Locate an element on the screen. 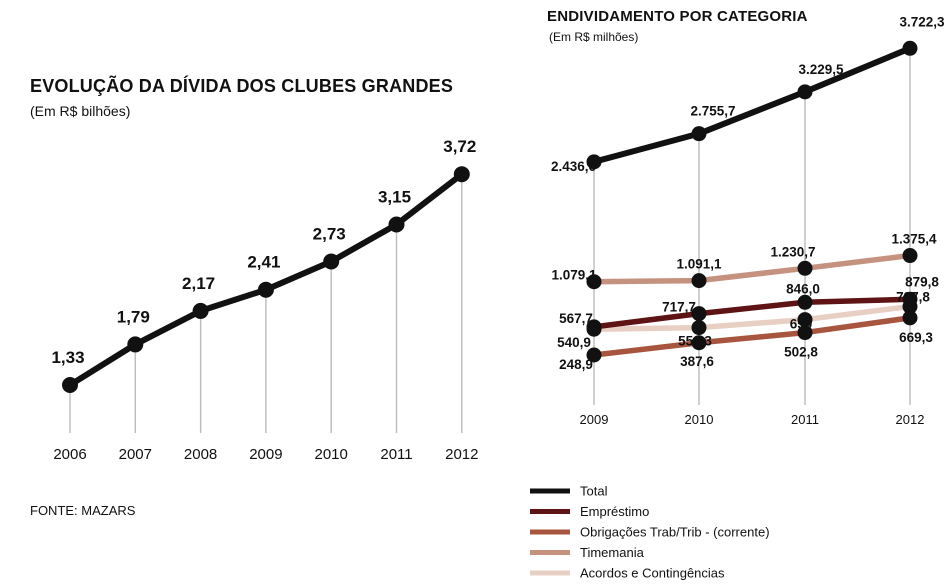 The height and width of the screenshot is (588, 950). right-data-label-timemania-2010: 1.091,1 is located at coordinates (699, 264).